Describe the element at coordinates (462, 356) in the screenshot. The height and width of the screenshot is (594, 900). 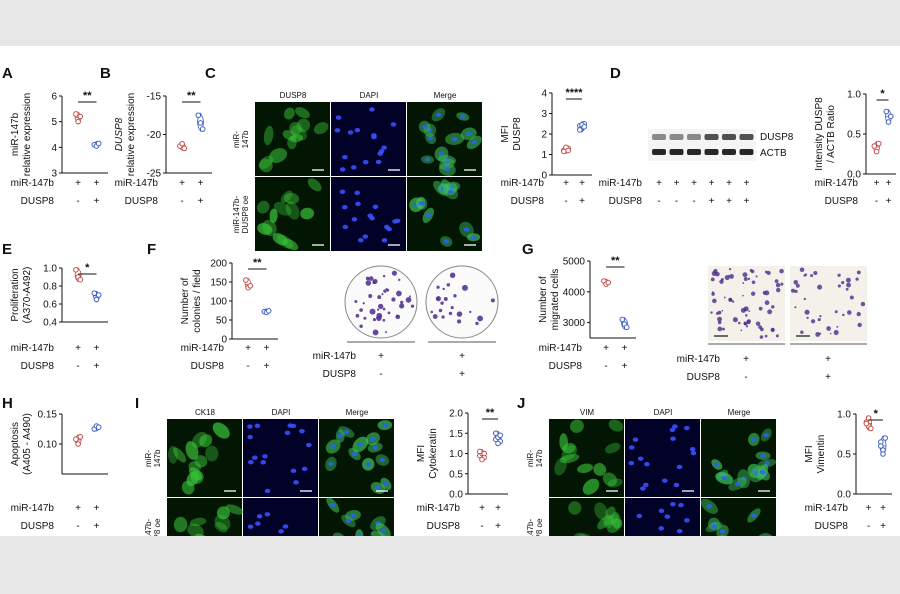
I see `colony-mir-sign: +` at that location.